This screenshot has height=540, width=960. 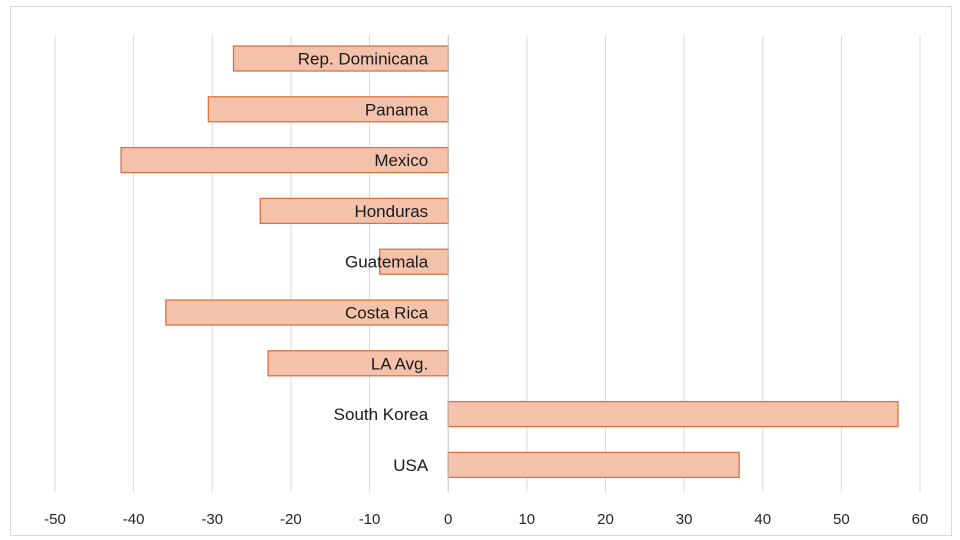 I want to click on bar-rep-dominicana, so click(x=340, y=58).